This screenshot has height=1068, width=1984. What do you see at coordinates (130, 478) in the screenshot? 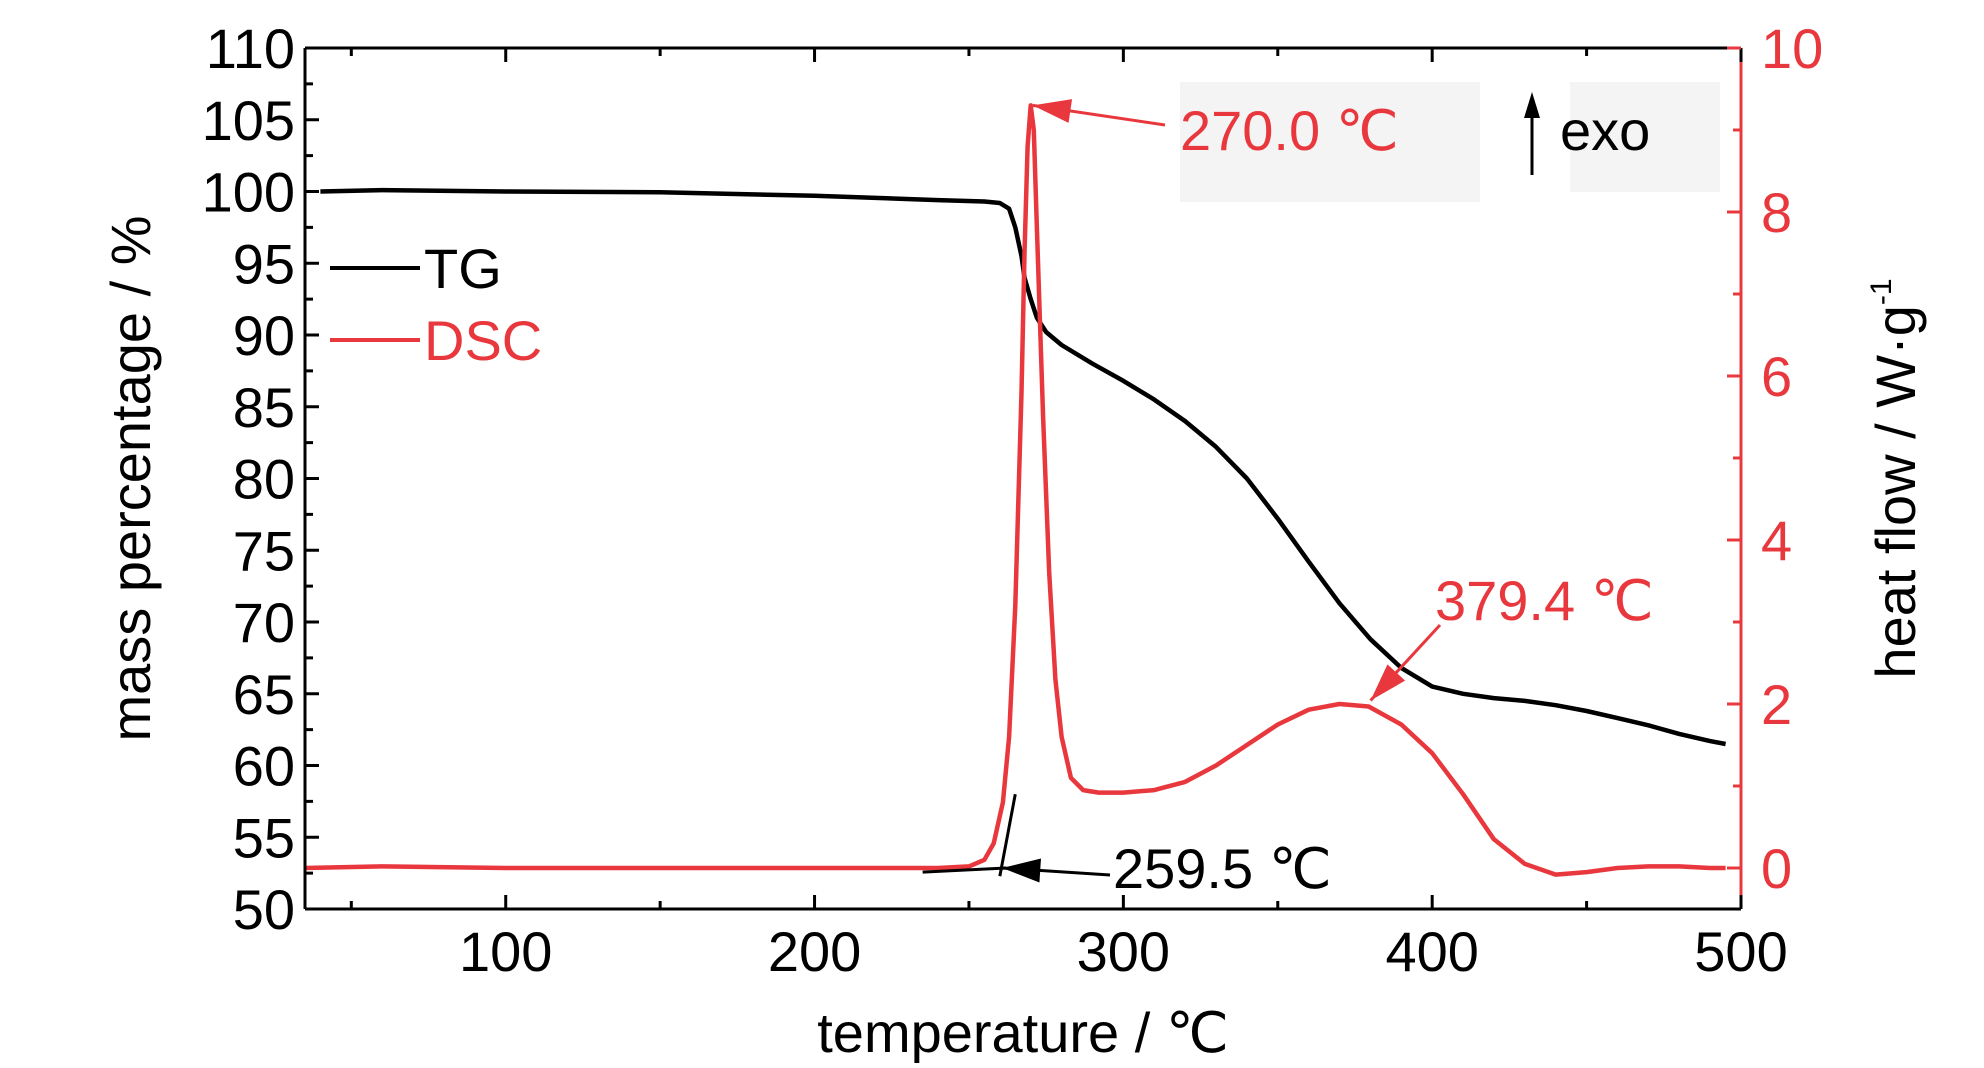
I see `y-axis-title: mass percentage / %` at bounding box center [130, 478].